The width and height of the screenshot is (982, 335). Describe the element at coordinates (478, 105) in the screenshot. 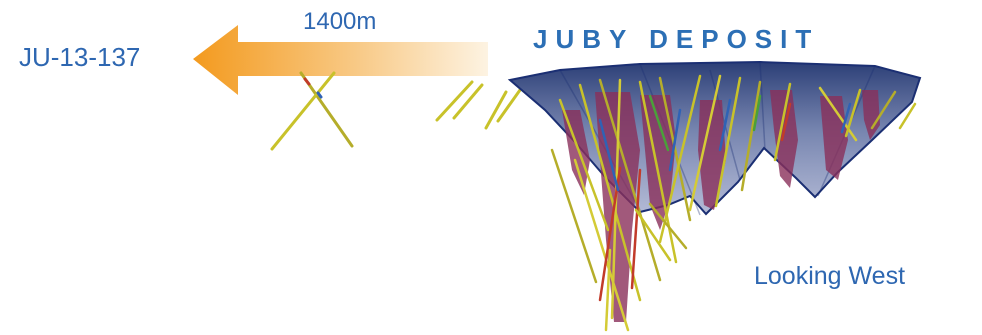

I see `drill-traces-west` at that location.